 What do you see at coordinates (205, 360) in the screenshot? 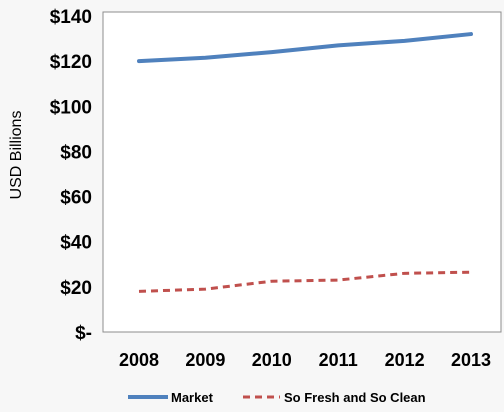
I see `x-tick-label: 2009` at bounding box center [205, 360].